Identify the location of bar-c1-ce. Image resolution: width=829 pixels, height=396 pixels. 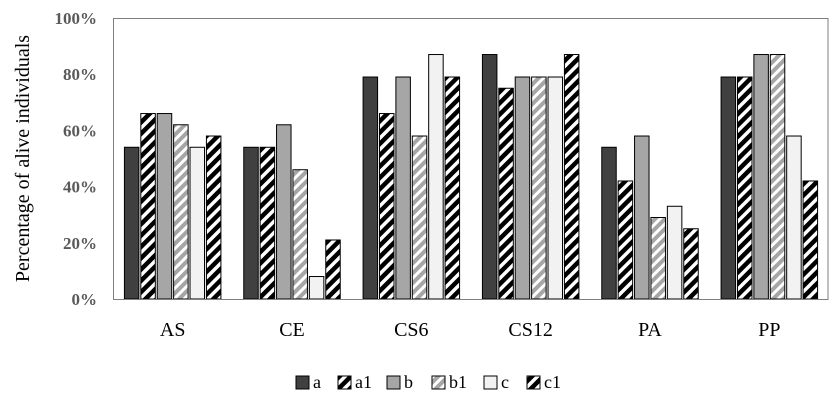
(333, 269).